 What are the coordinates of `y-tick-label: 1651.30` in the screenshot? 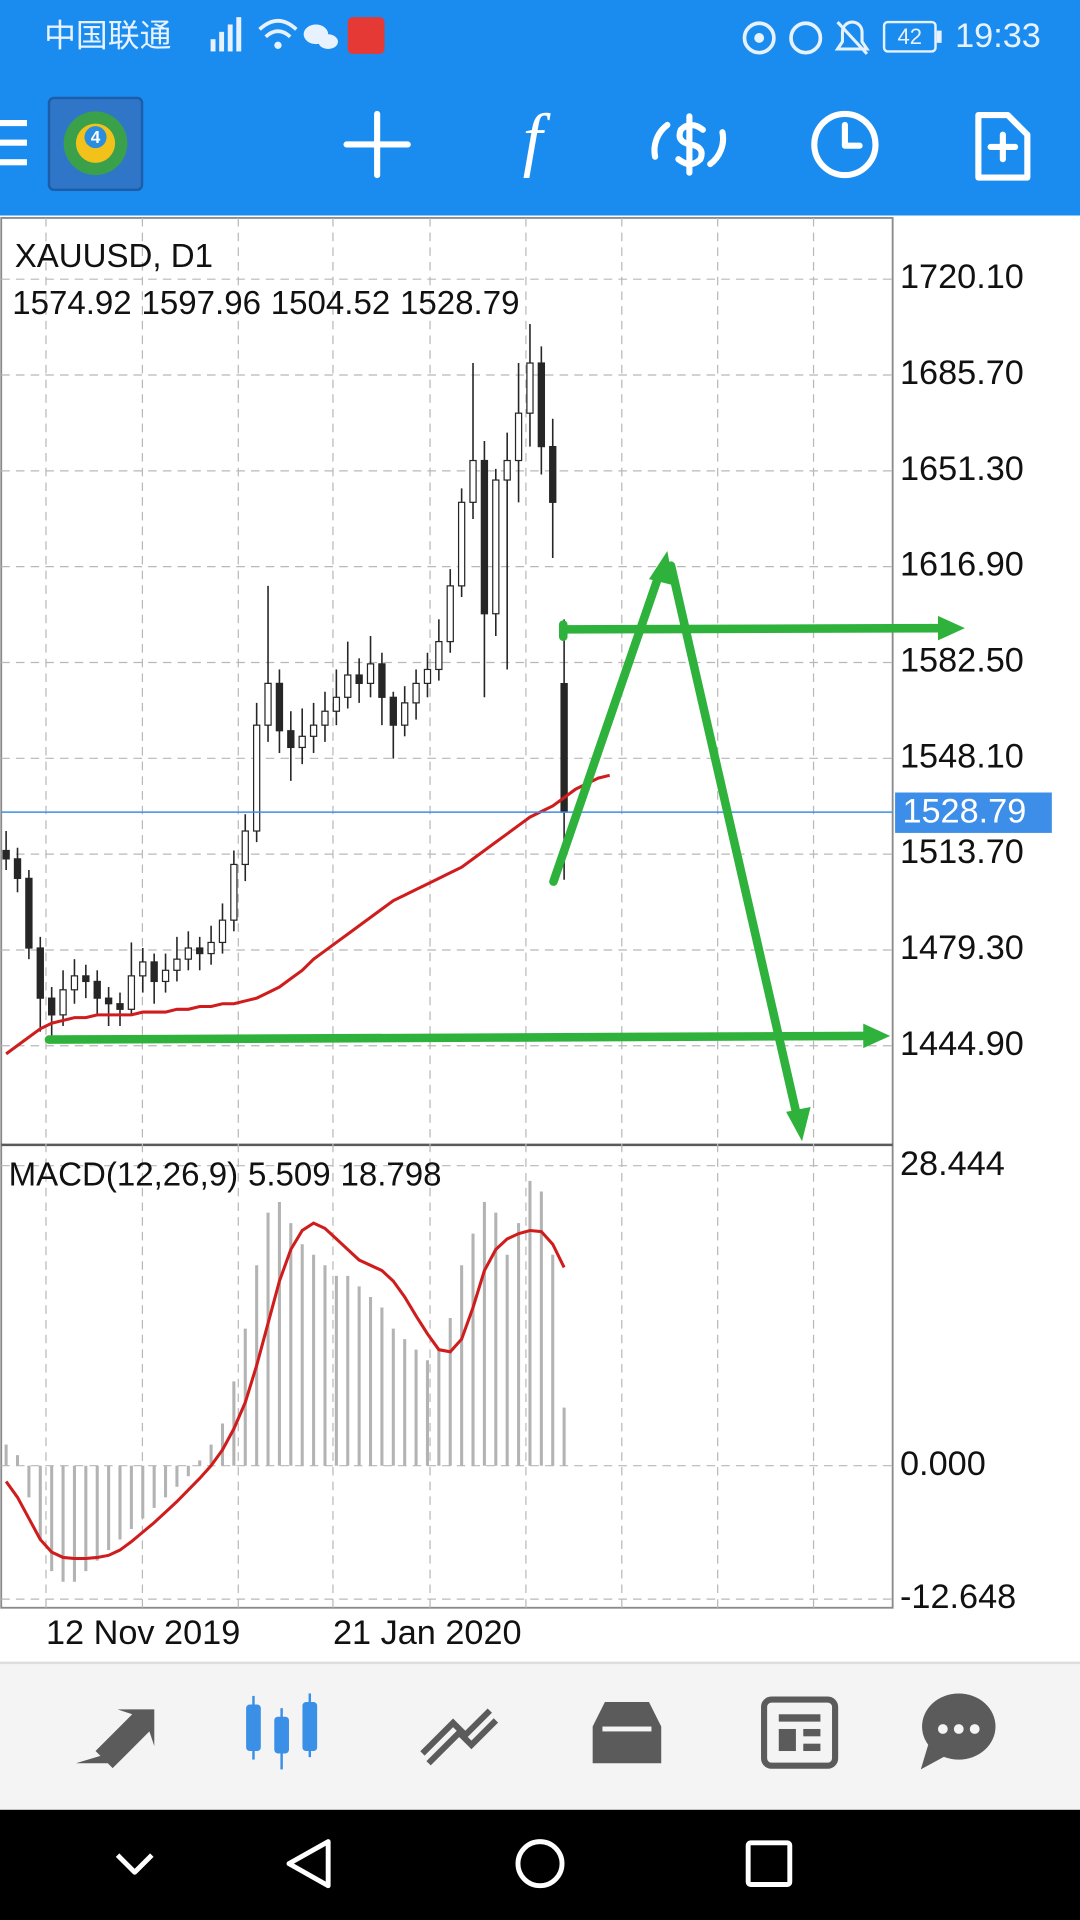 It's located at (962, 469).